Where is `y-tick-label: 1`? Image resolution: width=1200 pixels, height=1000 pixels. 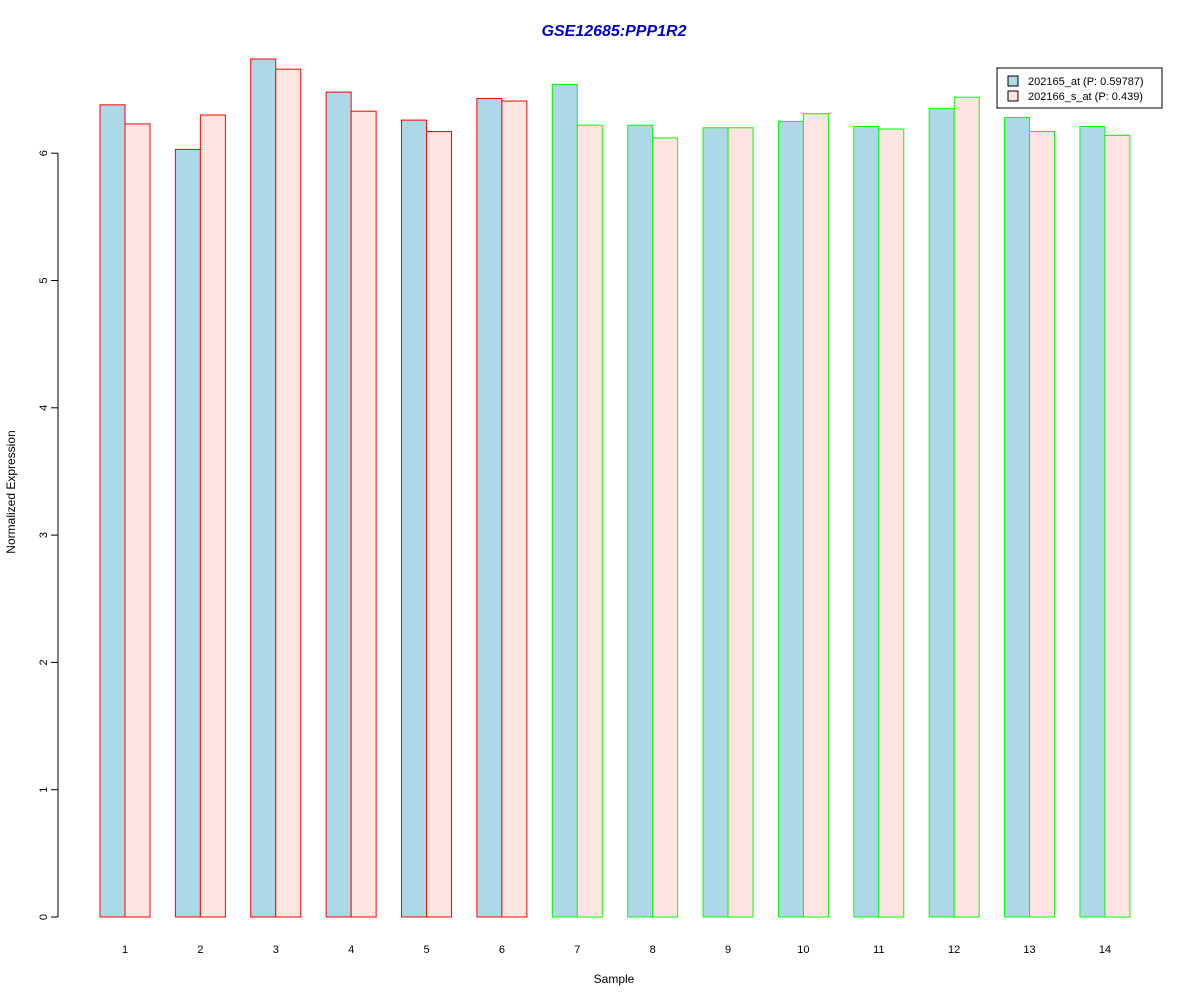 y-tick-label: 1 is located at coordinates (44, 790).